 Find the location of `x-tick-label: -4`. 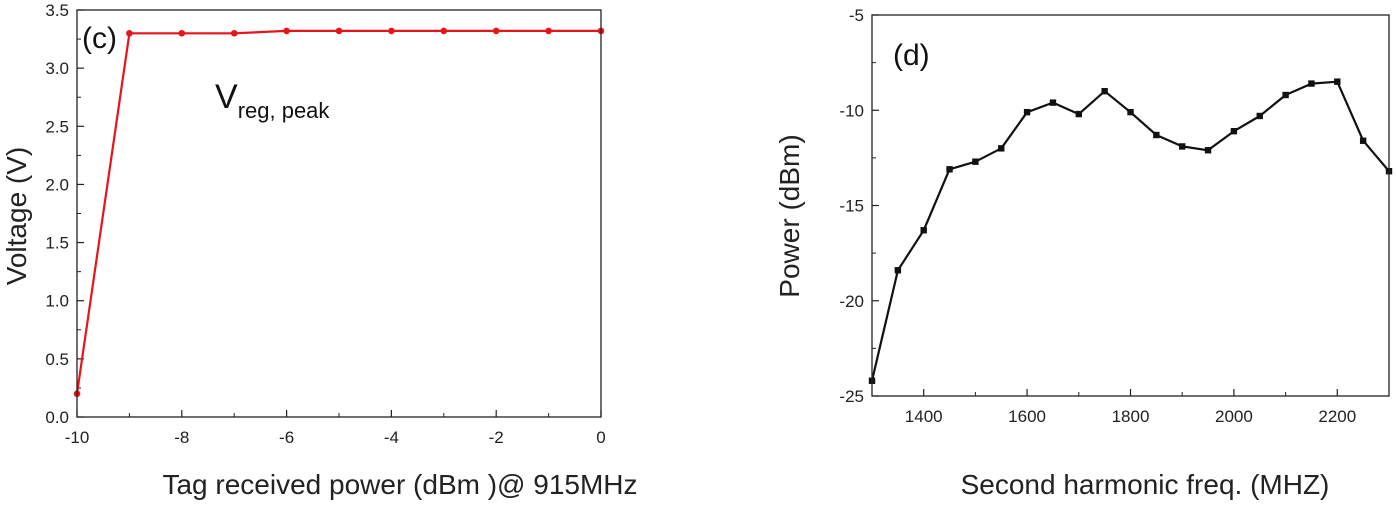

x-tick-label: -4 is located at coordinates (391, 437).